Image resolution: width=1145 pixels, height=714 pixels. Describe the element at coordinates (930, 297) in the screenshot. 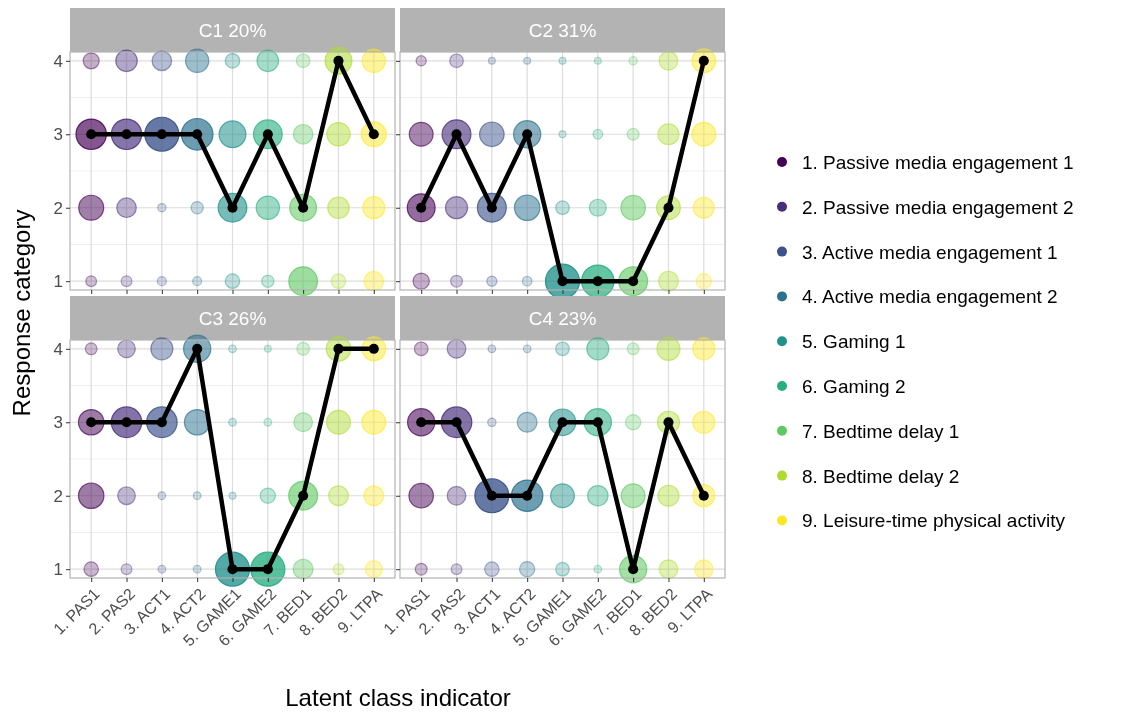

I see `legend-label: 4. Active media engagement 2` at that location.